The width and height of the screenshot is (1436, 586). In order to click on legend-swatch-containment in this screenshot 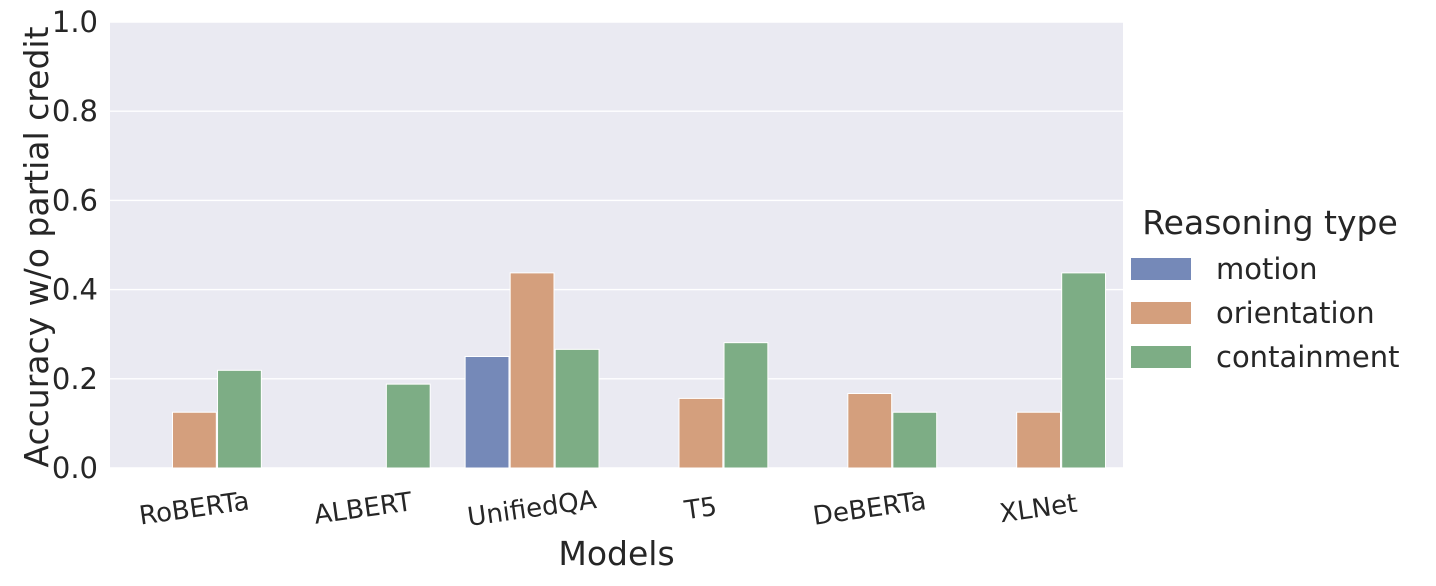, I will do `click(1161, 357)`.